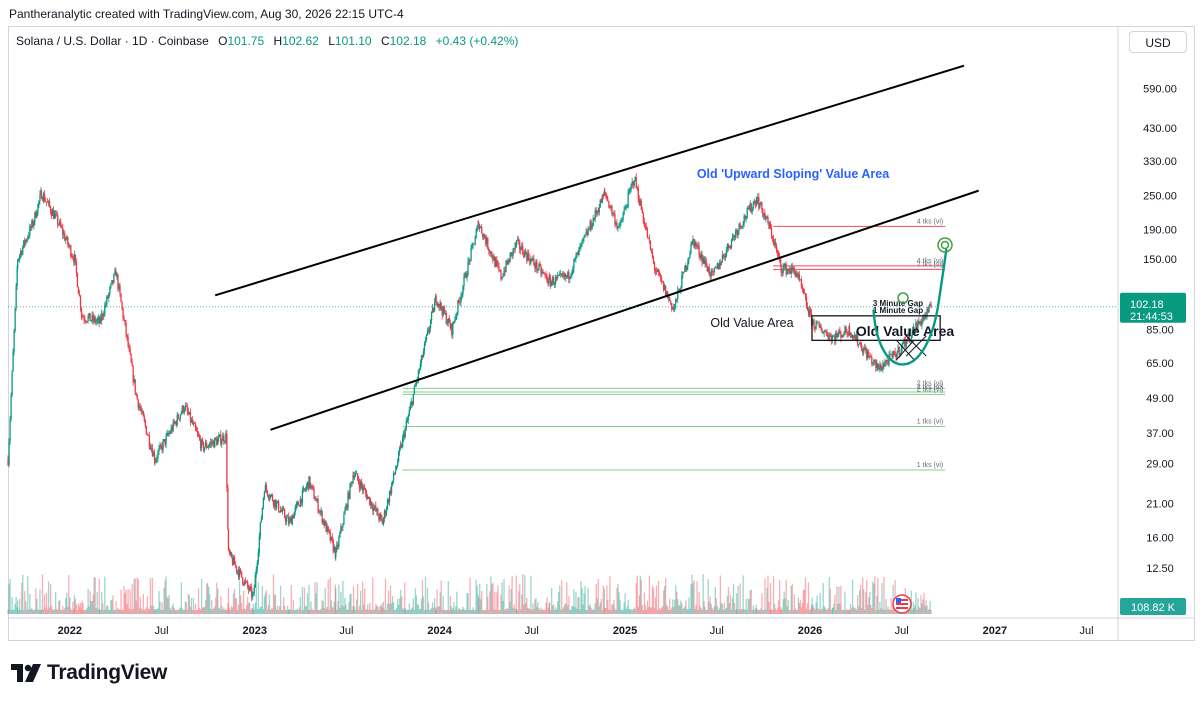 The image size is (1200, 701). What do you see at coordinates (1160, 196) in the screenshot?
I see `y-tick-label: 250.00` at bounding box center [1160, 196].